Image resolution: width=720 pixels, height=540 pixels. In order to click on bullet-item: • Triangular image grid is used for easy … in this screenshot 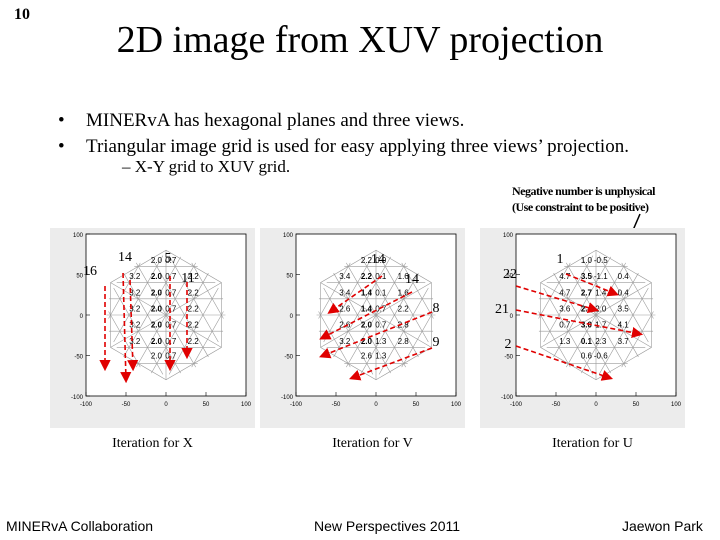, I will do `click(343, 146)`.